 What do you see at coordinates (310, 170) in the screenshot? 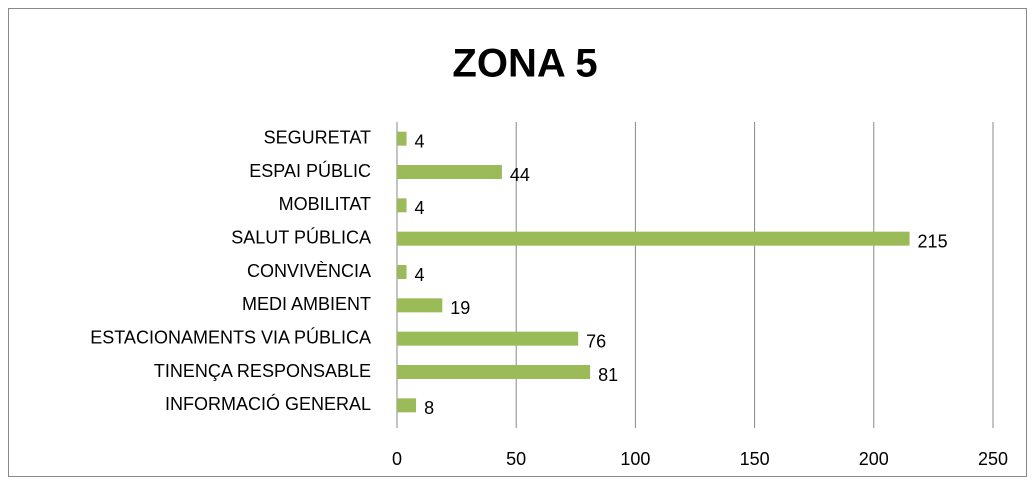
I see `y-tick-label: ESPAI PÚBLIC` at bounding box center [310, 170].